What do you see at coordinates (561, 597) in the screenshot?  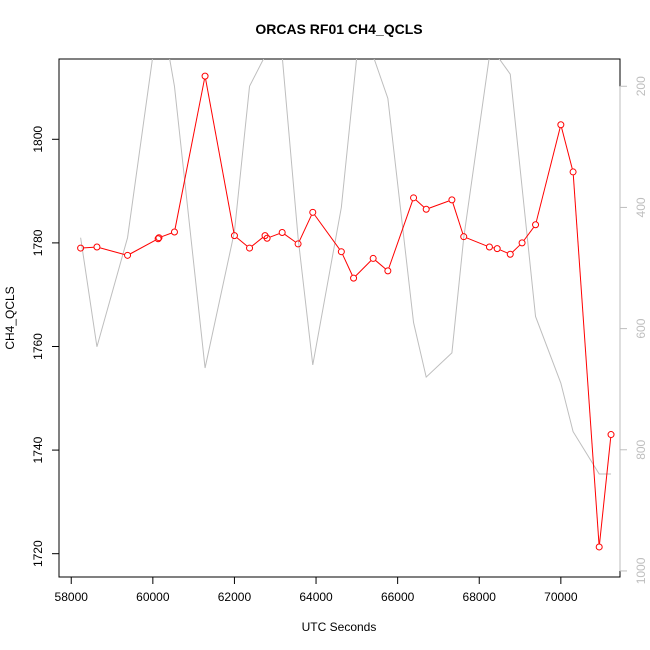 I see `x-tick-label: 70000` at bounding box center [561, 597].